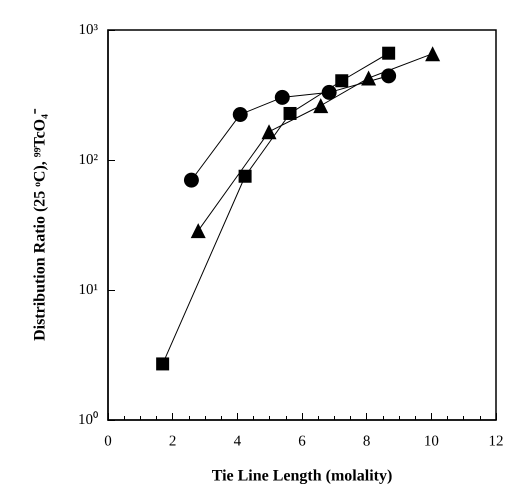 The width and height of the screenshot is (516, 504). I want to click on x-tick-label: 10, so click(431, 442).